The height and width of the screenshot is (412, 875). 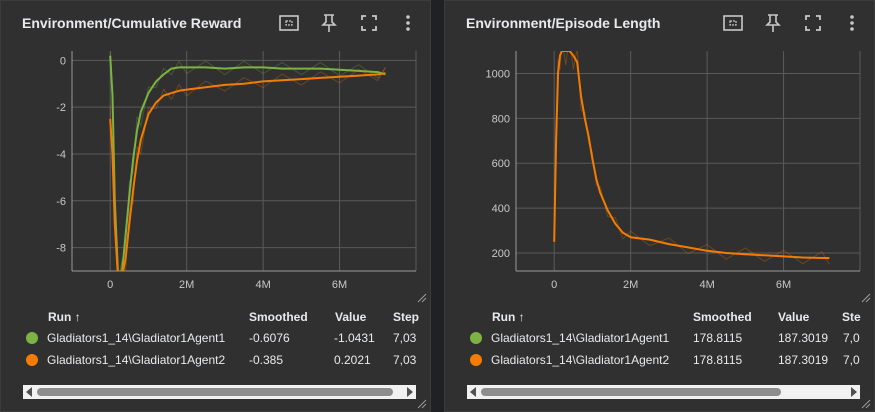 What do you see at coordinates (501, 164) in the screenshot?
I see `y-tick-label: 600` at bounding box center [501, 164].